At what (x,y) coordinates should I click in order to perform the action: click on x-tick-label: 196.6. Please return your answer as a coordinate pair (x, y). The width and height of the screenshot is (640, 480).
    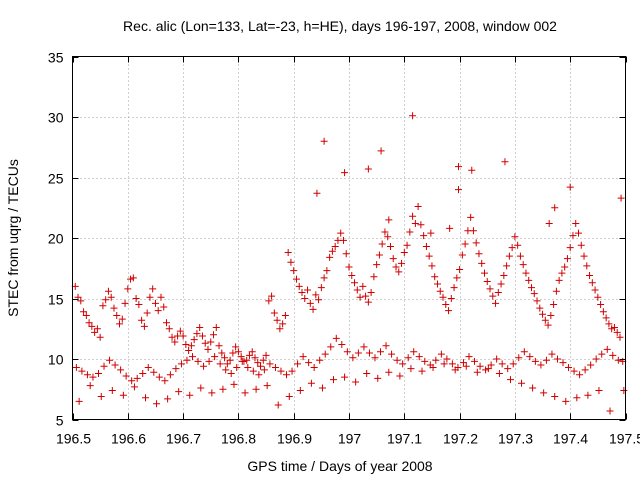
    Looking at the image, I should click on (128, 439).